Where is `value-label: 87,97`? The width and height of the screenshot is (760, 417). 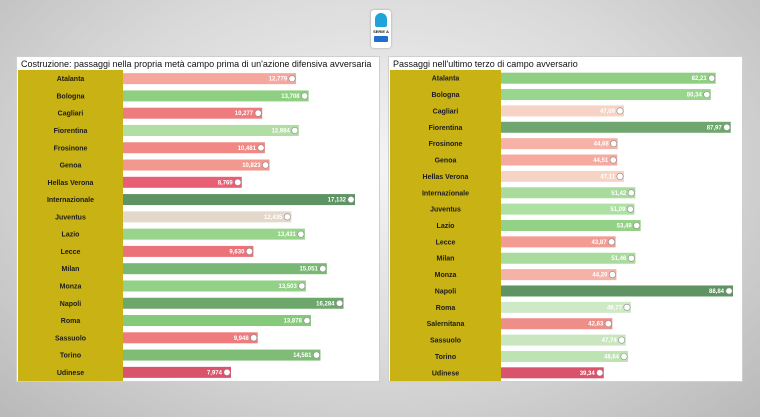
value-label: 87,97 is located at coordinates (715, 128).